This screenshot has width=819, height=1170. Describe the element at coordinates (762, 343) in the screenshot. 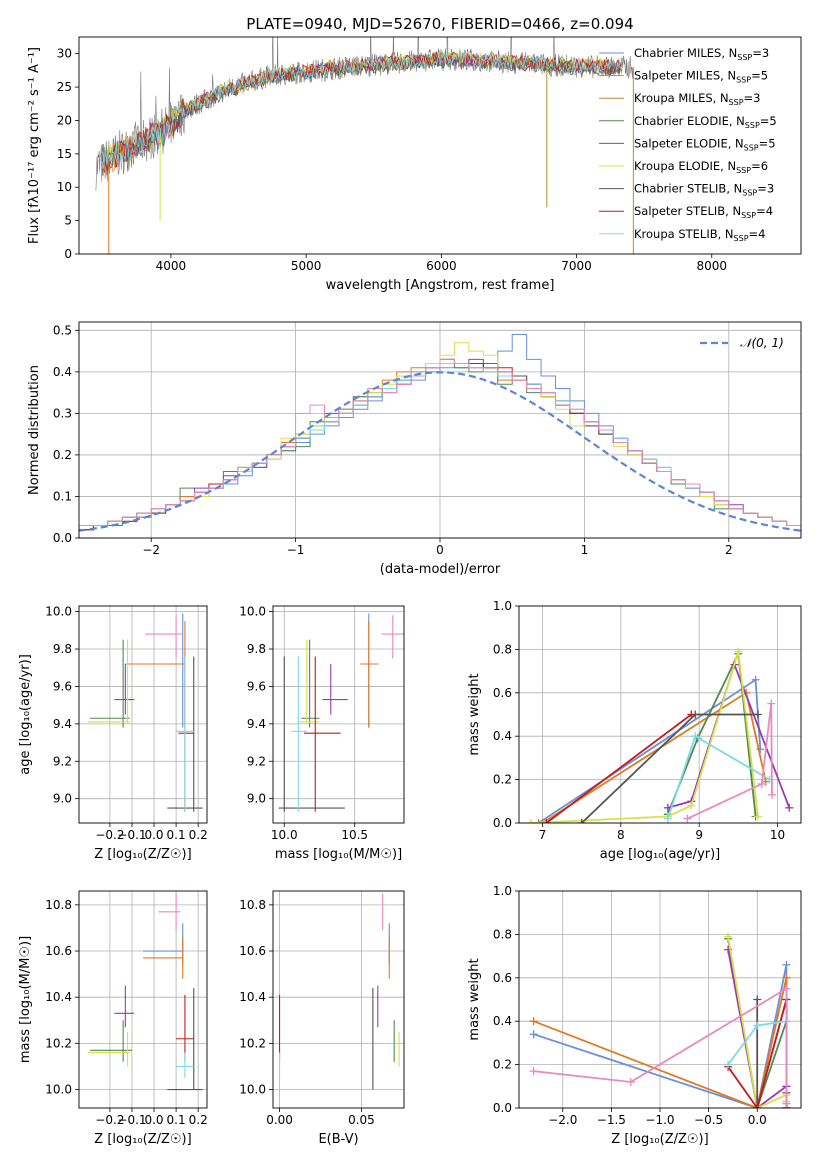

I see `legend-label: 𝒩(0, 1)` at that location.